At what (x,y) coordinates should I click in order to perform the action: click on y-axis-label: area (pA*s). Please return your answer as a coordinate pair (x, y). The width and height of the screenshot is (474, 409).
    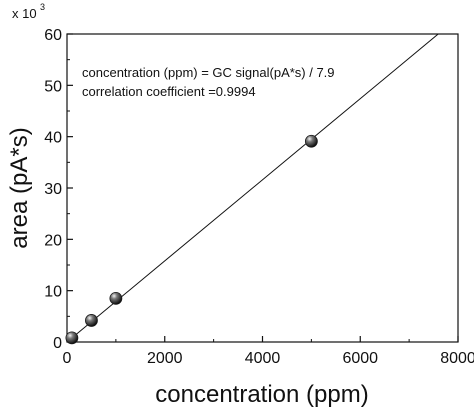
    Looking at the image, I should click on (19, 187).